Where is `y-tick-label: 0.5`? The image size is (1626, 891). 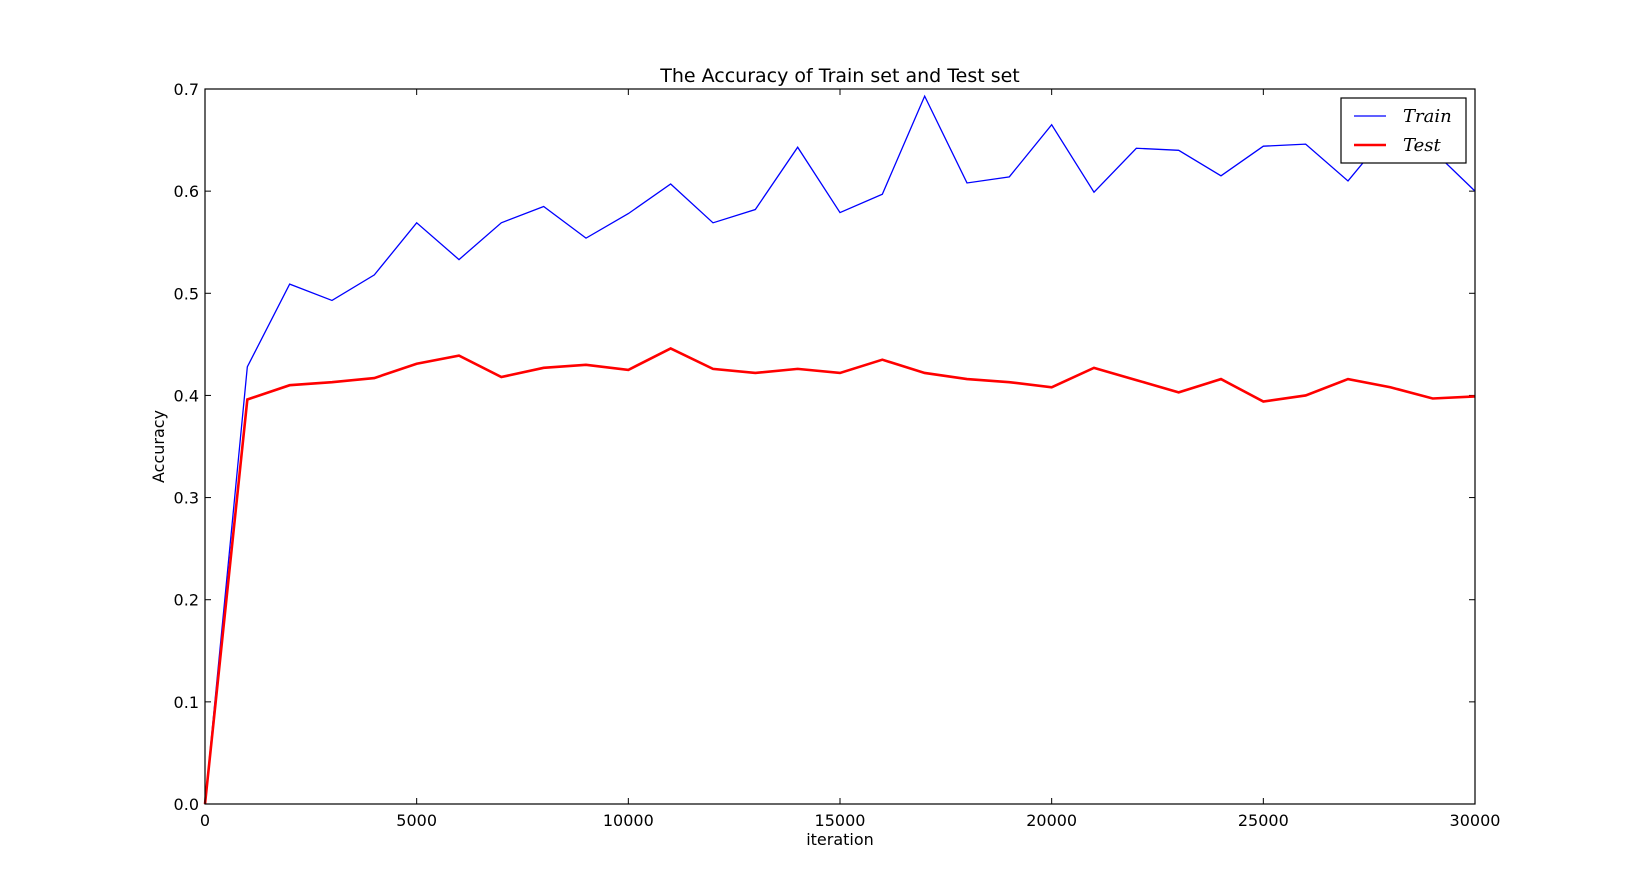
y-tick-label: 0.5 is located at coordinates (186, 293).